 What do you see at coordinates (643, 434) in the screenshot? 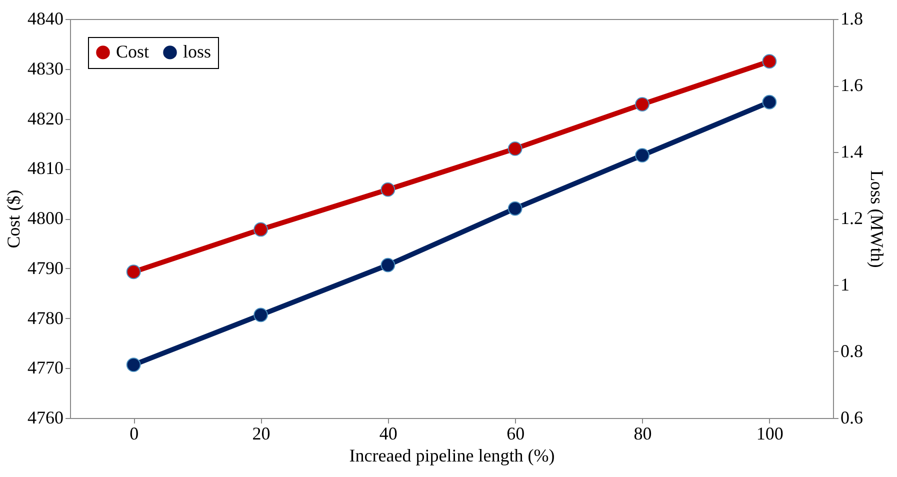
I see `x-tick-label: 80` at bounding box center [643, 434].